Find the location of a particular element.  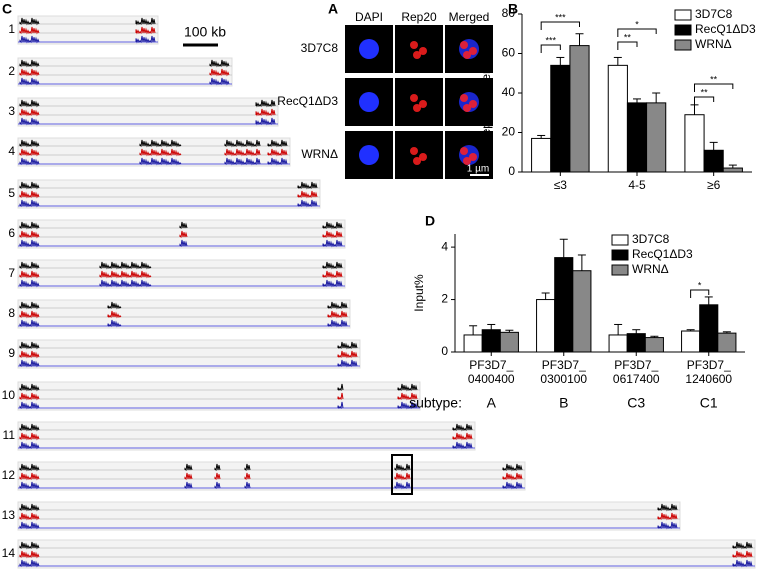

micrograph is located at coordinates (419, 102).